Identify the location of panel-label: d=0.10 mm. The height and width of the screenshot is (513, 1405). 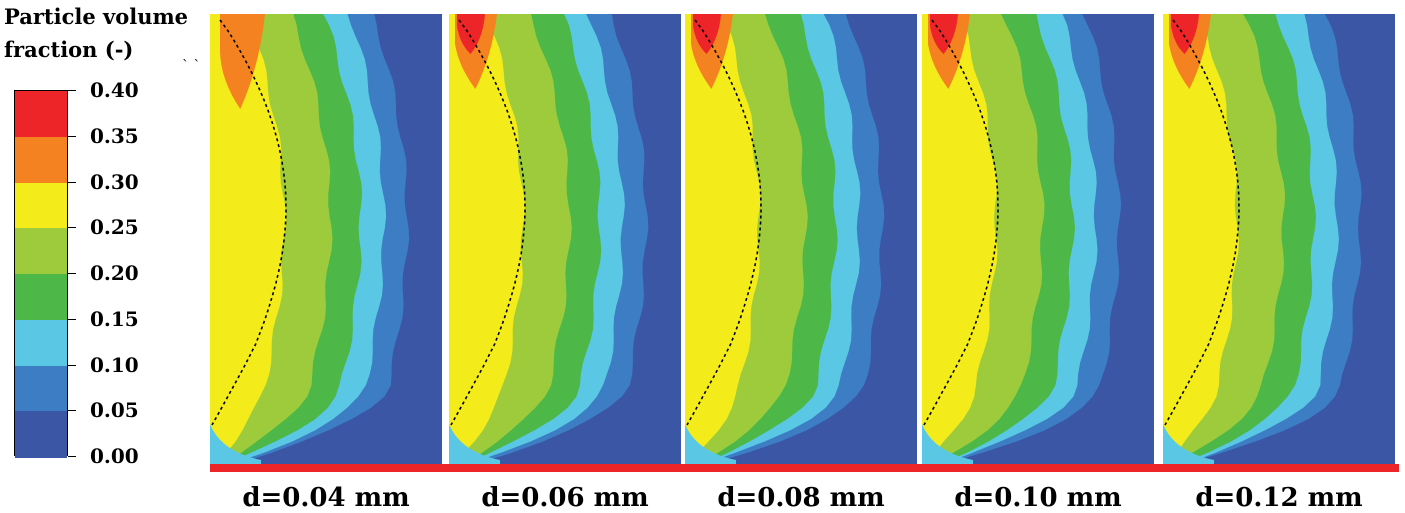
(1038, 498).